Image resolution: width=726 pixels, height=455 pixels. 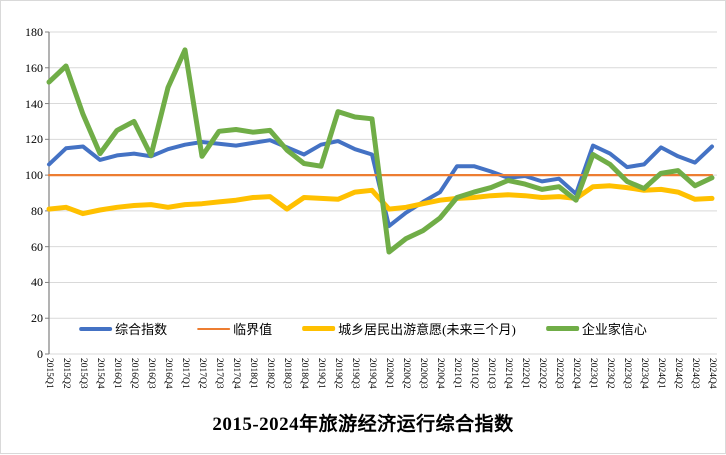 What do you see at coordinates (34, 103) in the screenshot?
I see `y-axis-label: 140` at bounding box center [34, 103].